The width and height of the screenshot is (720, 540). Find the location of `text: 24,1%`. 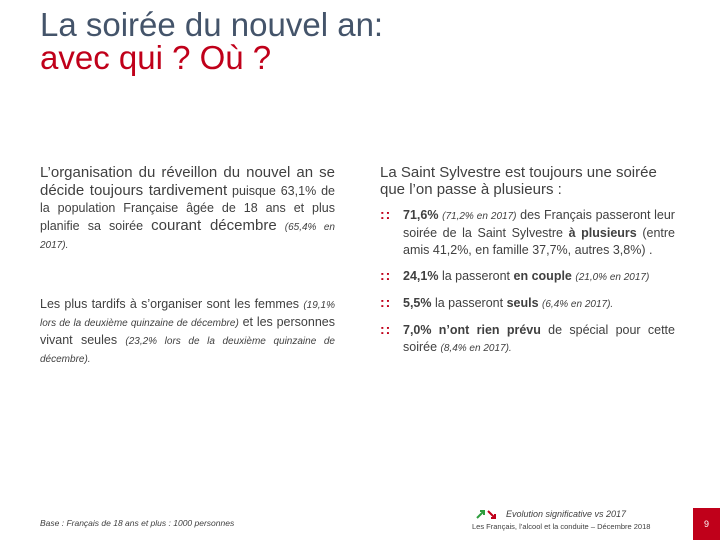

text: 24,1% is located at coordinates (421, 276).